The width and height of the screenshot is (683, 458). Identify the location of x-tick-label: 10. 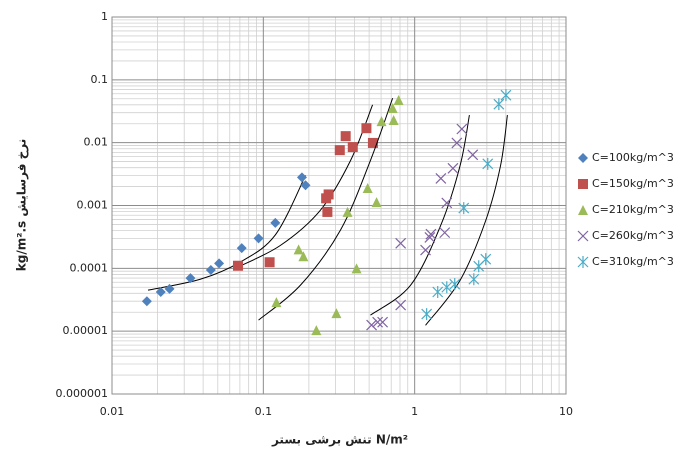
(566, 411).